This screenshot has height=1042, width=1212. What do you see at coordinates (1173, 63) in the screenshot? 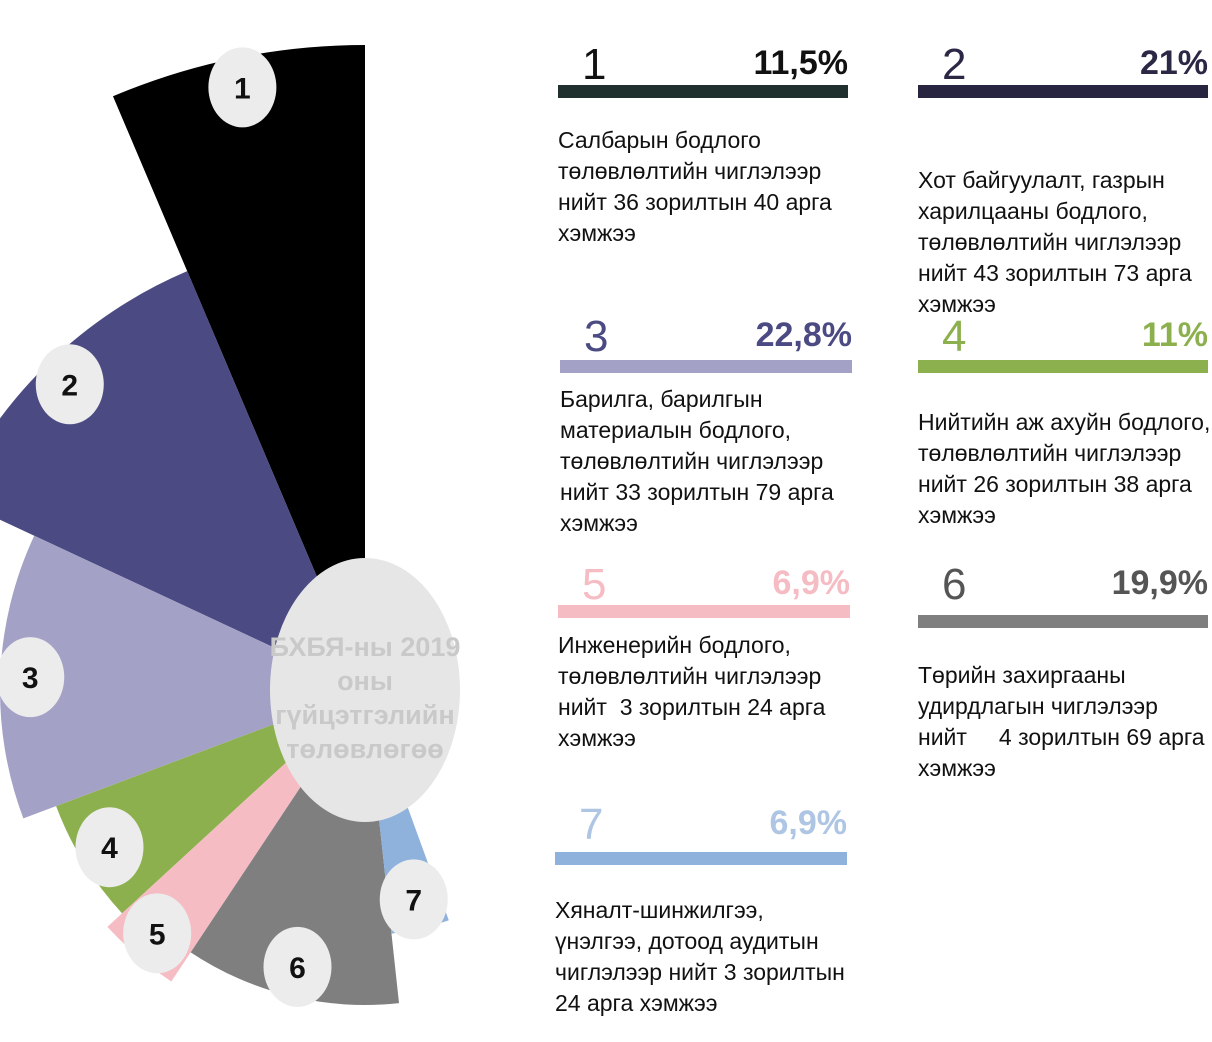
I see `block-percent: 21%` at bounding box center [1173, 63].